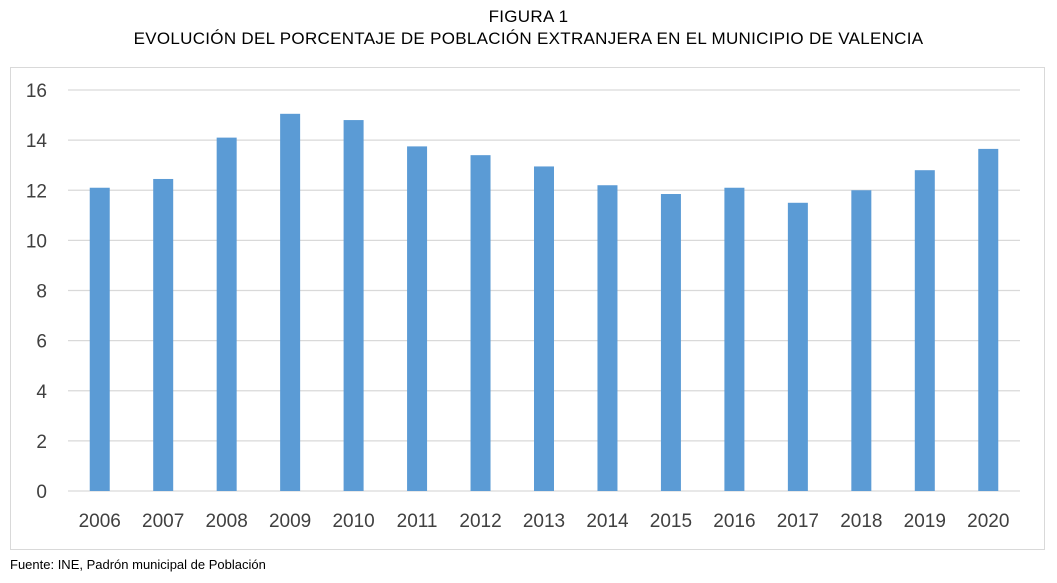 This screenshot has height=583, width=1057. Describe the element at coordinates (671, 521) in the screenshot. I see `x-tick-label-2015: 2015` at that location.